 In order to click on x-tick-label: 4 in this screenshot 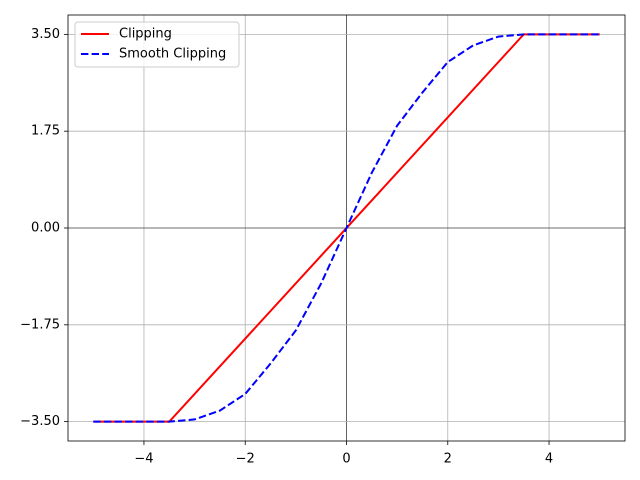, I will do `click(549, 459)`.